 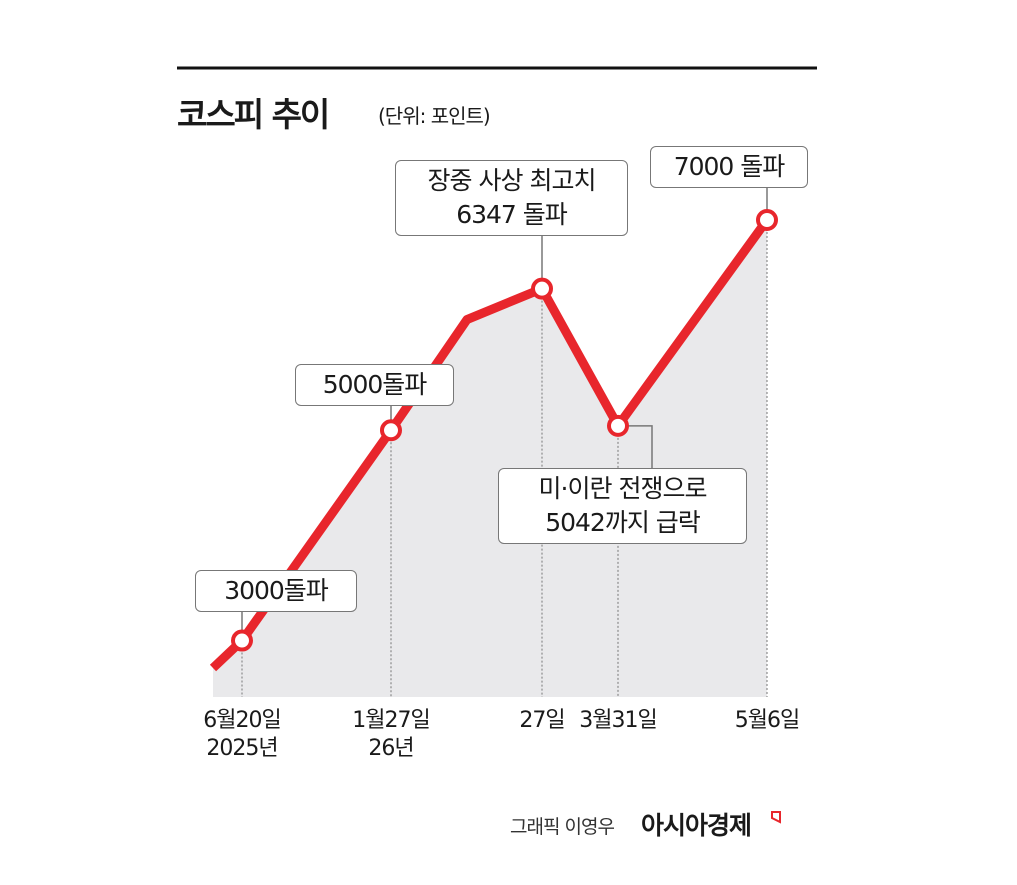 What do you see at coordinates (729, 167) in the screenshot?
I see `annotation: 7000 돌파` at bounding box center [729, 167].